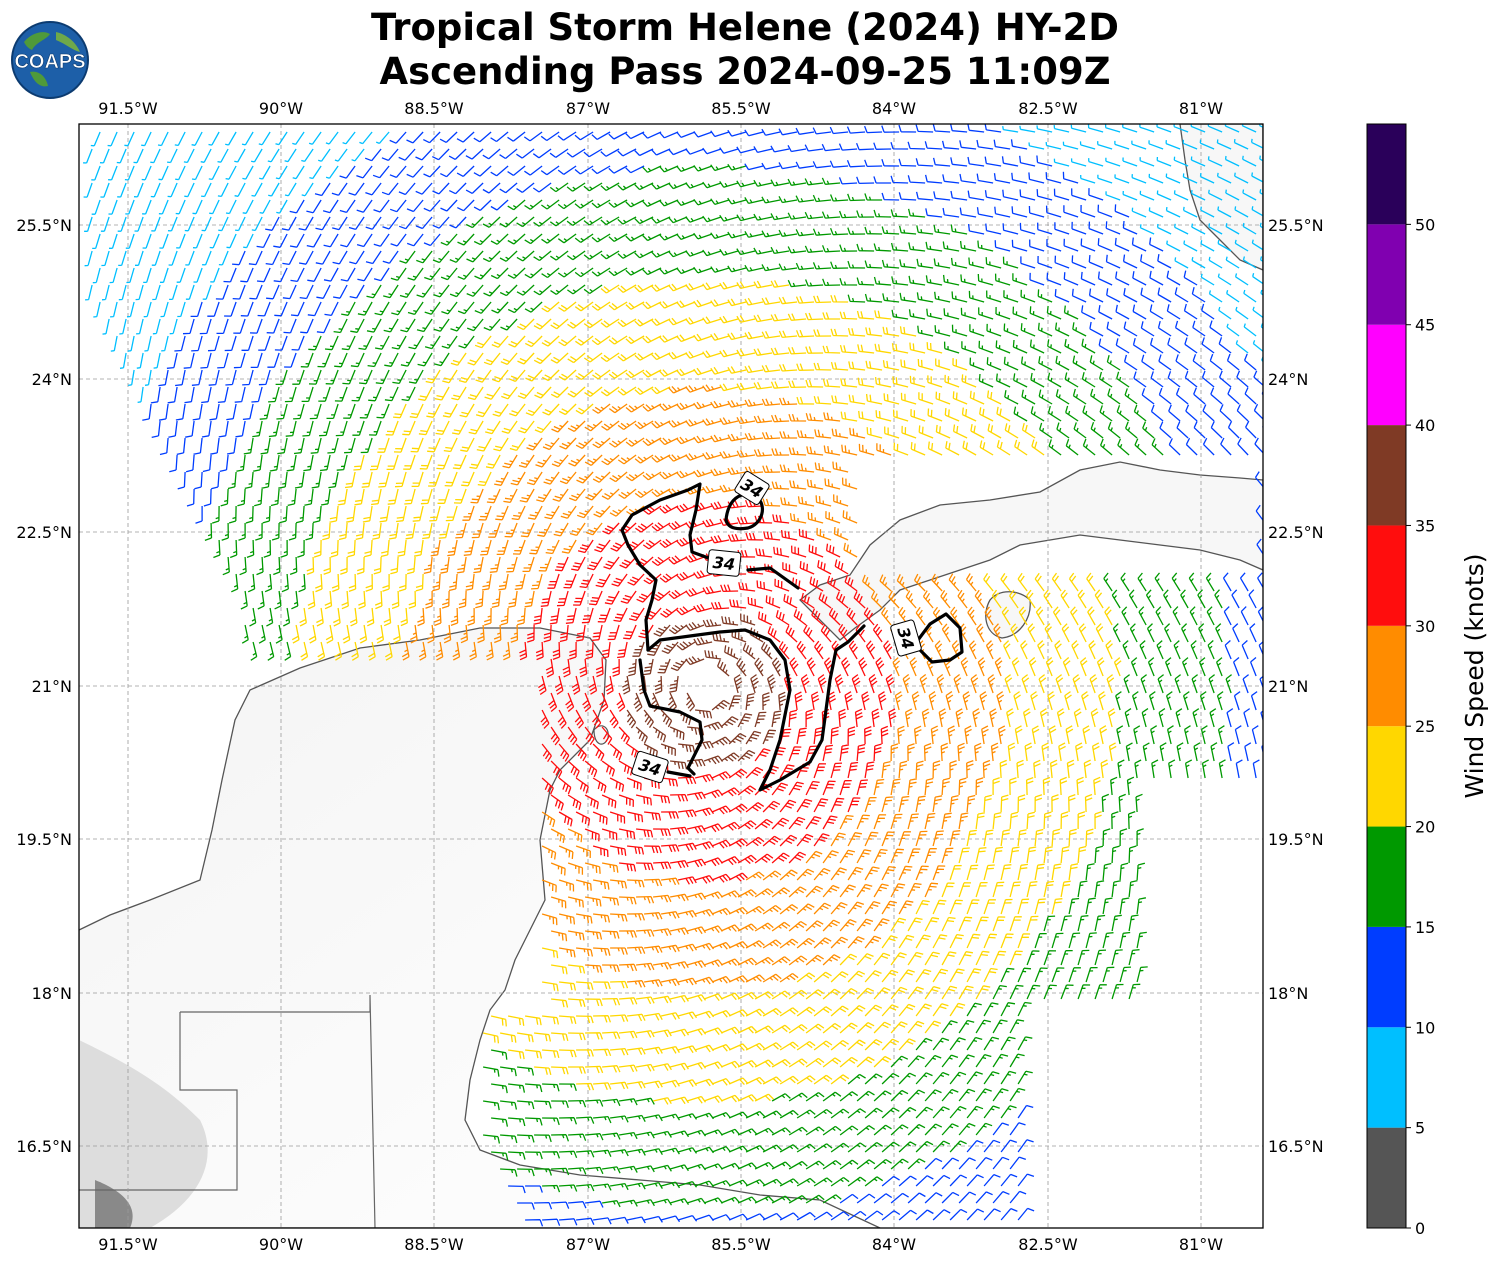 The height and width of the screenshot is (1264, 1503). Describe the element at coordinates (281, 108) in the screenshot. I see `lon-label: 90°W` at that location.